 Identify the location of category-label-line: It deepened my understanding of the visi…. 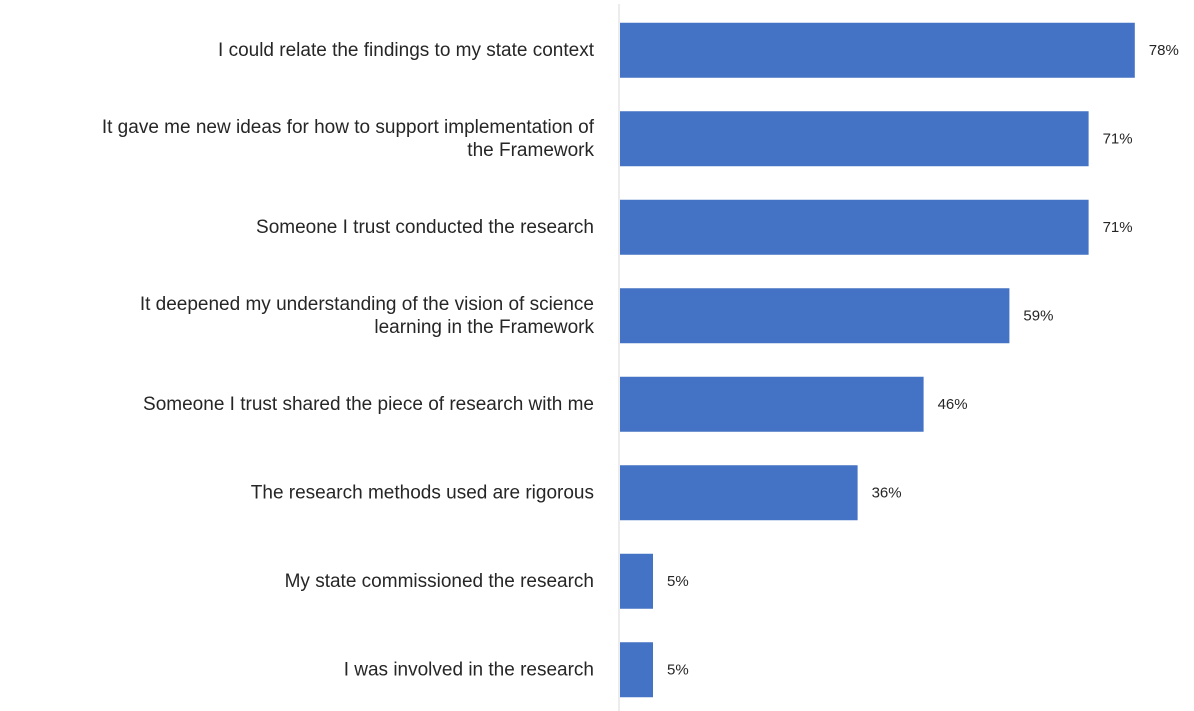
(367, 304).